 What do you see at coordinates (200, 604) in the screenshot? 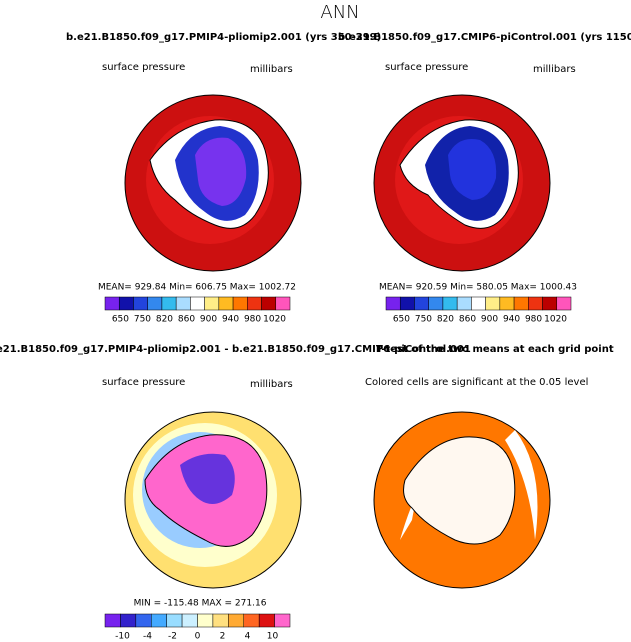
I see `stats: MIN = -115.48 MAX = 271.16` at bounding box center [200, 604].